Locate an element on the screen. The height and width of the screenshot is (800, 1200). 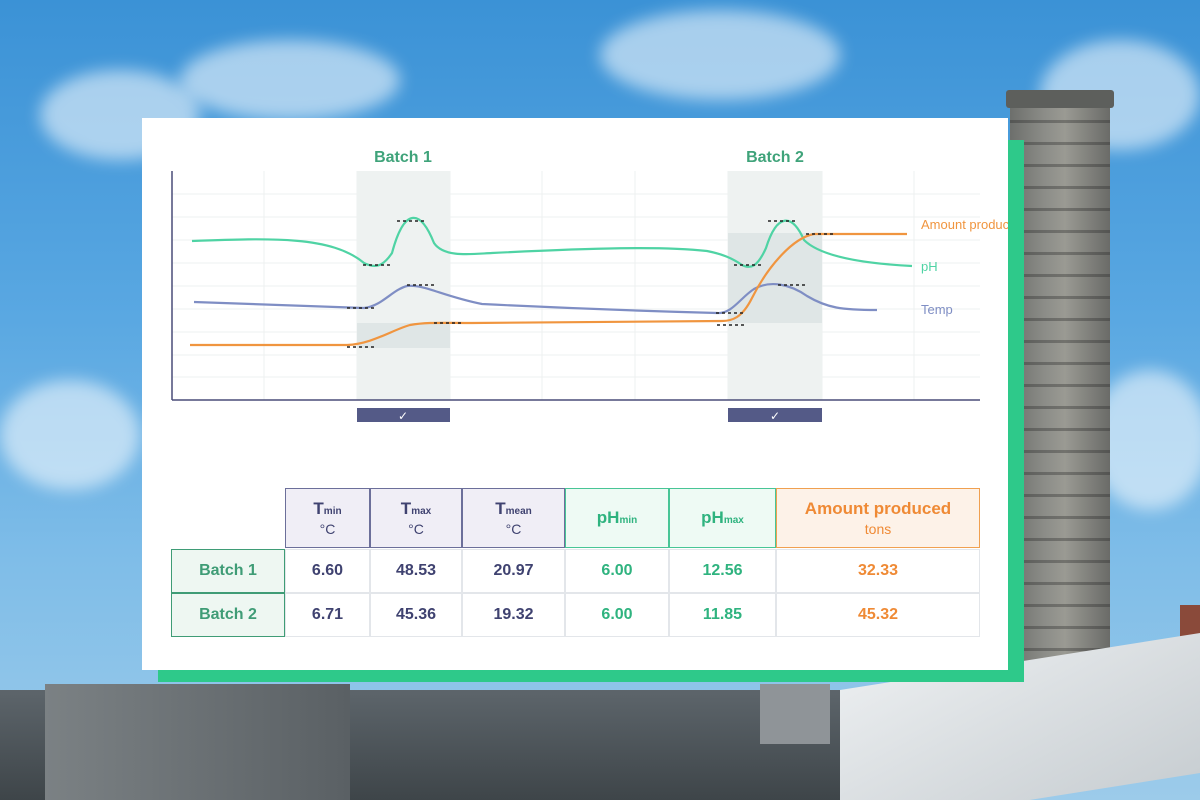
table-cell: 19.32 is located at coordinates (513, 615).